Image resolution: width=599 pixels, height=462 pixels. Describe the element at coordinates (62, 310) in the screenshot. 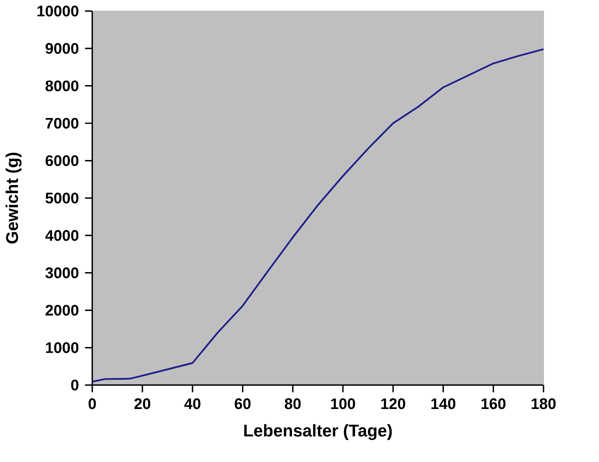

I see `y-tick-label: 2000` at that location.